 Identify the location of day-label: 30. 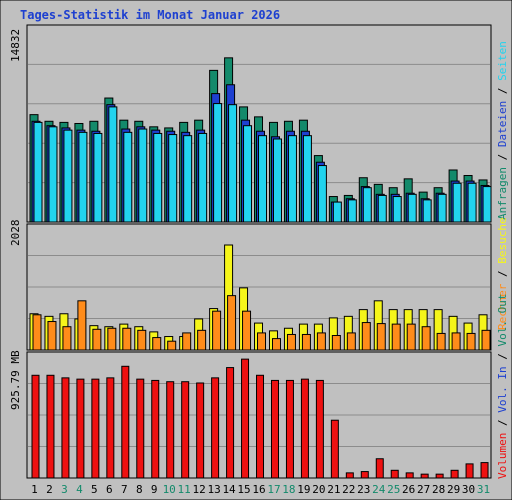
(468, 489).